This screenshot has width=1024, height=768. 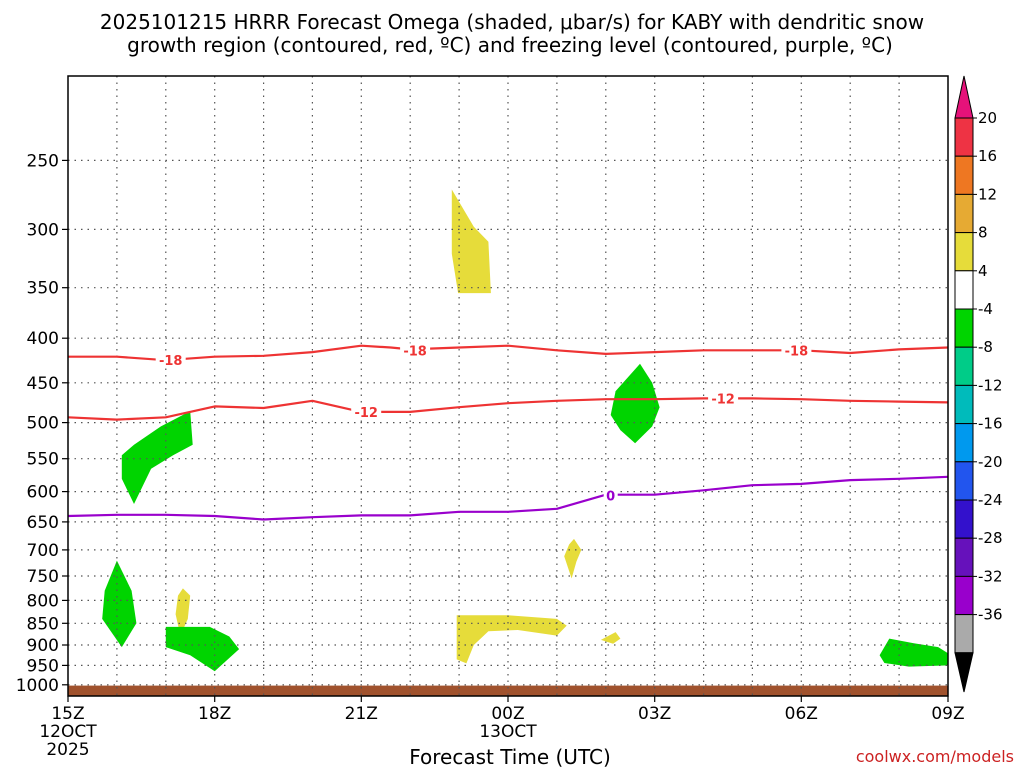 What do you see at coordinates (43, 666) in the screenshot?
I see `y-tick-label-950: 950` at bounding box center [43, 666].